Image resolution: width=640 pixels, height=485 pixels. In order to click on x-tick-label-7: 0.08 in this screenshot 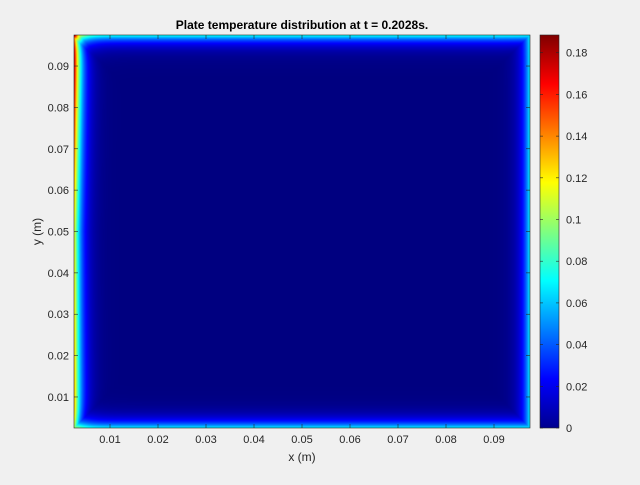, I will do `click(445, 440)`.